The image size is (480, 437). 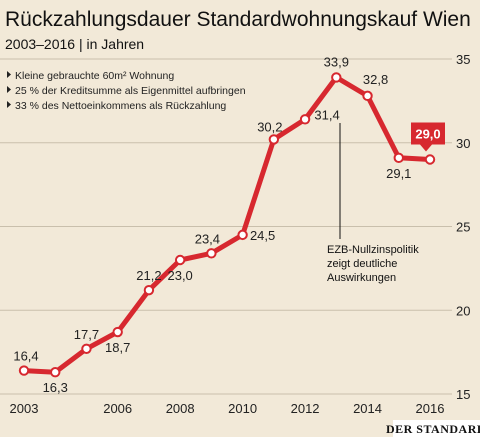 I want to click on note-3: 33 % des Nettoeinkommens als Rückzahlung, so click(x=120, y=106).